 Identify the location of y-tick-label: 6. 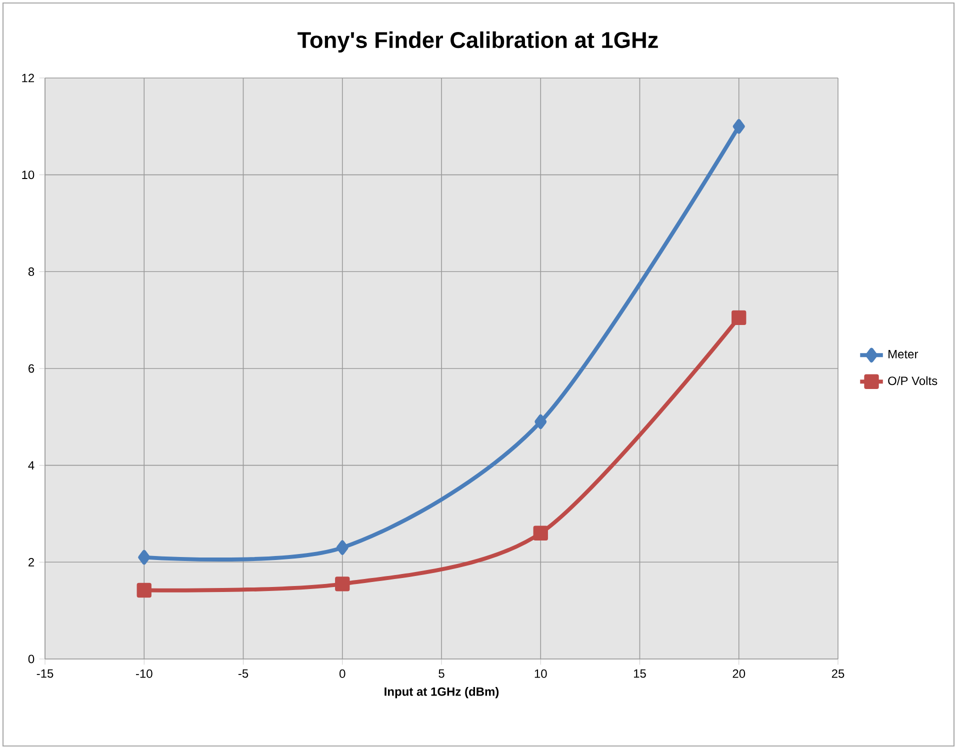
(31, 368).